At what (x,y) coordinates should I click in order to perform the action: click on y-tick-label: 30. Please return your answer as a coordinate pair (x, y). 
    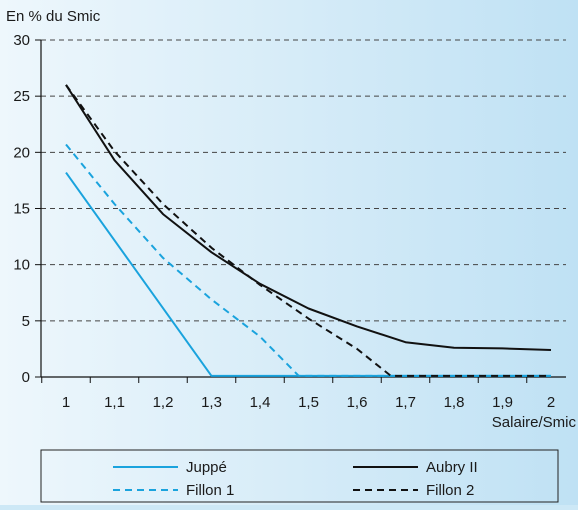
    Looking at the image, I should click on (21, 40).